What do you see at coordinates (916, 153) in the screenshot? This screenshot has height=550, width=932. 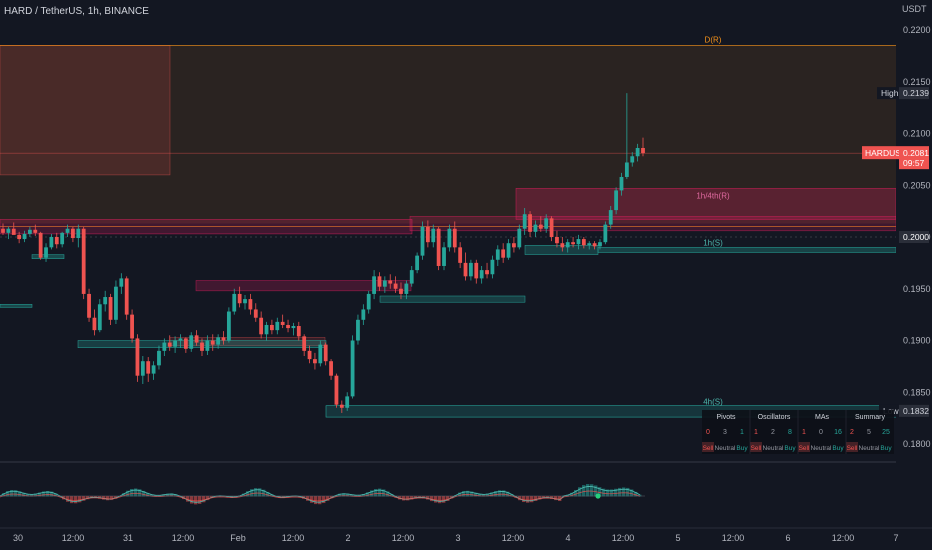 I see `last-price-value: 0.2081` at bounding box center [916, 153].